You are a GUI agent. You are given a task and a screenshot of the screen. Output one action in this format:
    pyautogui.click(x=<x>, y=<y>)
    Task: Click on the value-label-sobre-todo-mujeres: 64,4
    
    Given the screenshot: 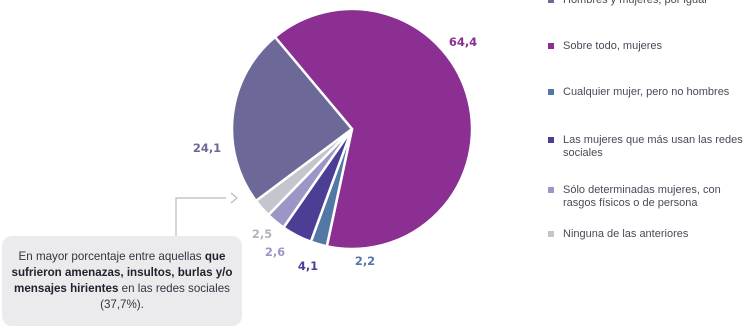 What is the action you would take?
    pyautogui.click(x=463, y=42)
    